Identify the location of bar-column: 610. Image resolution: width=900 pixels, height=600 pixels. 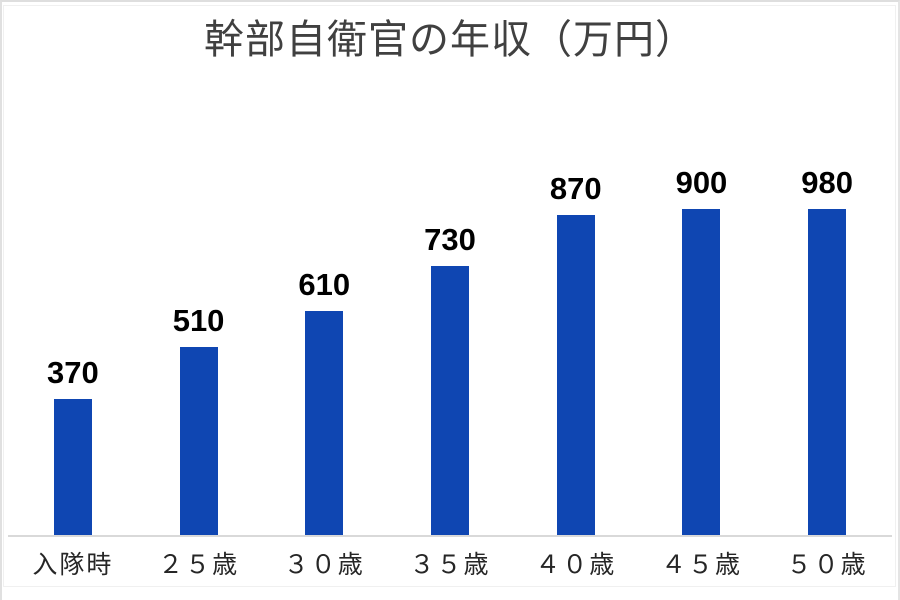
(324, 351).